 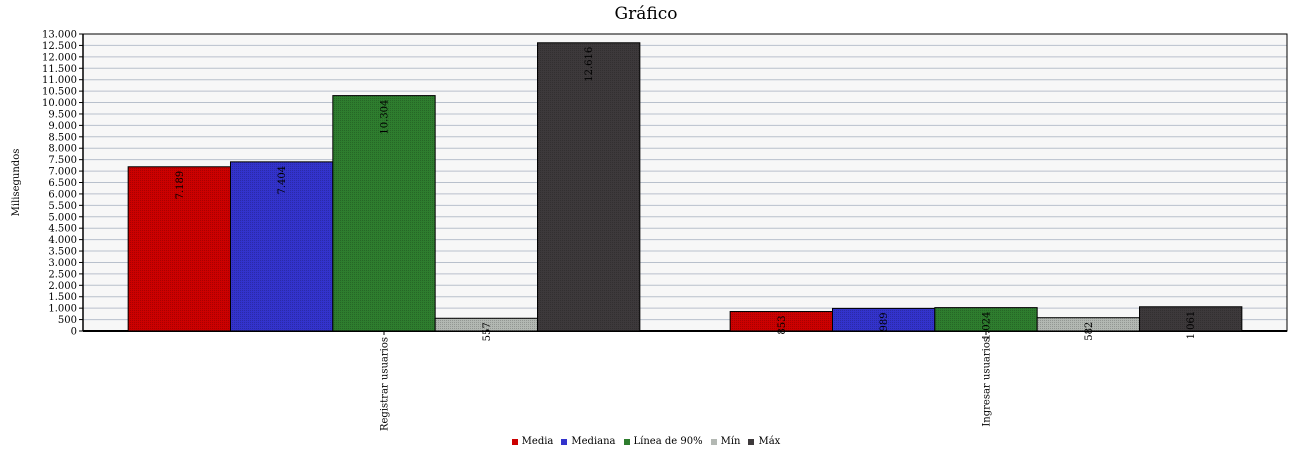 I want to click on y-tick-label: 1.500, so click(x=62, y=297).